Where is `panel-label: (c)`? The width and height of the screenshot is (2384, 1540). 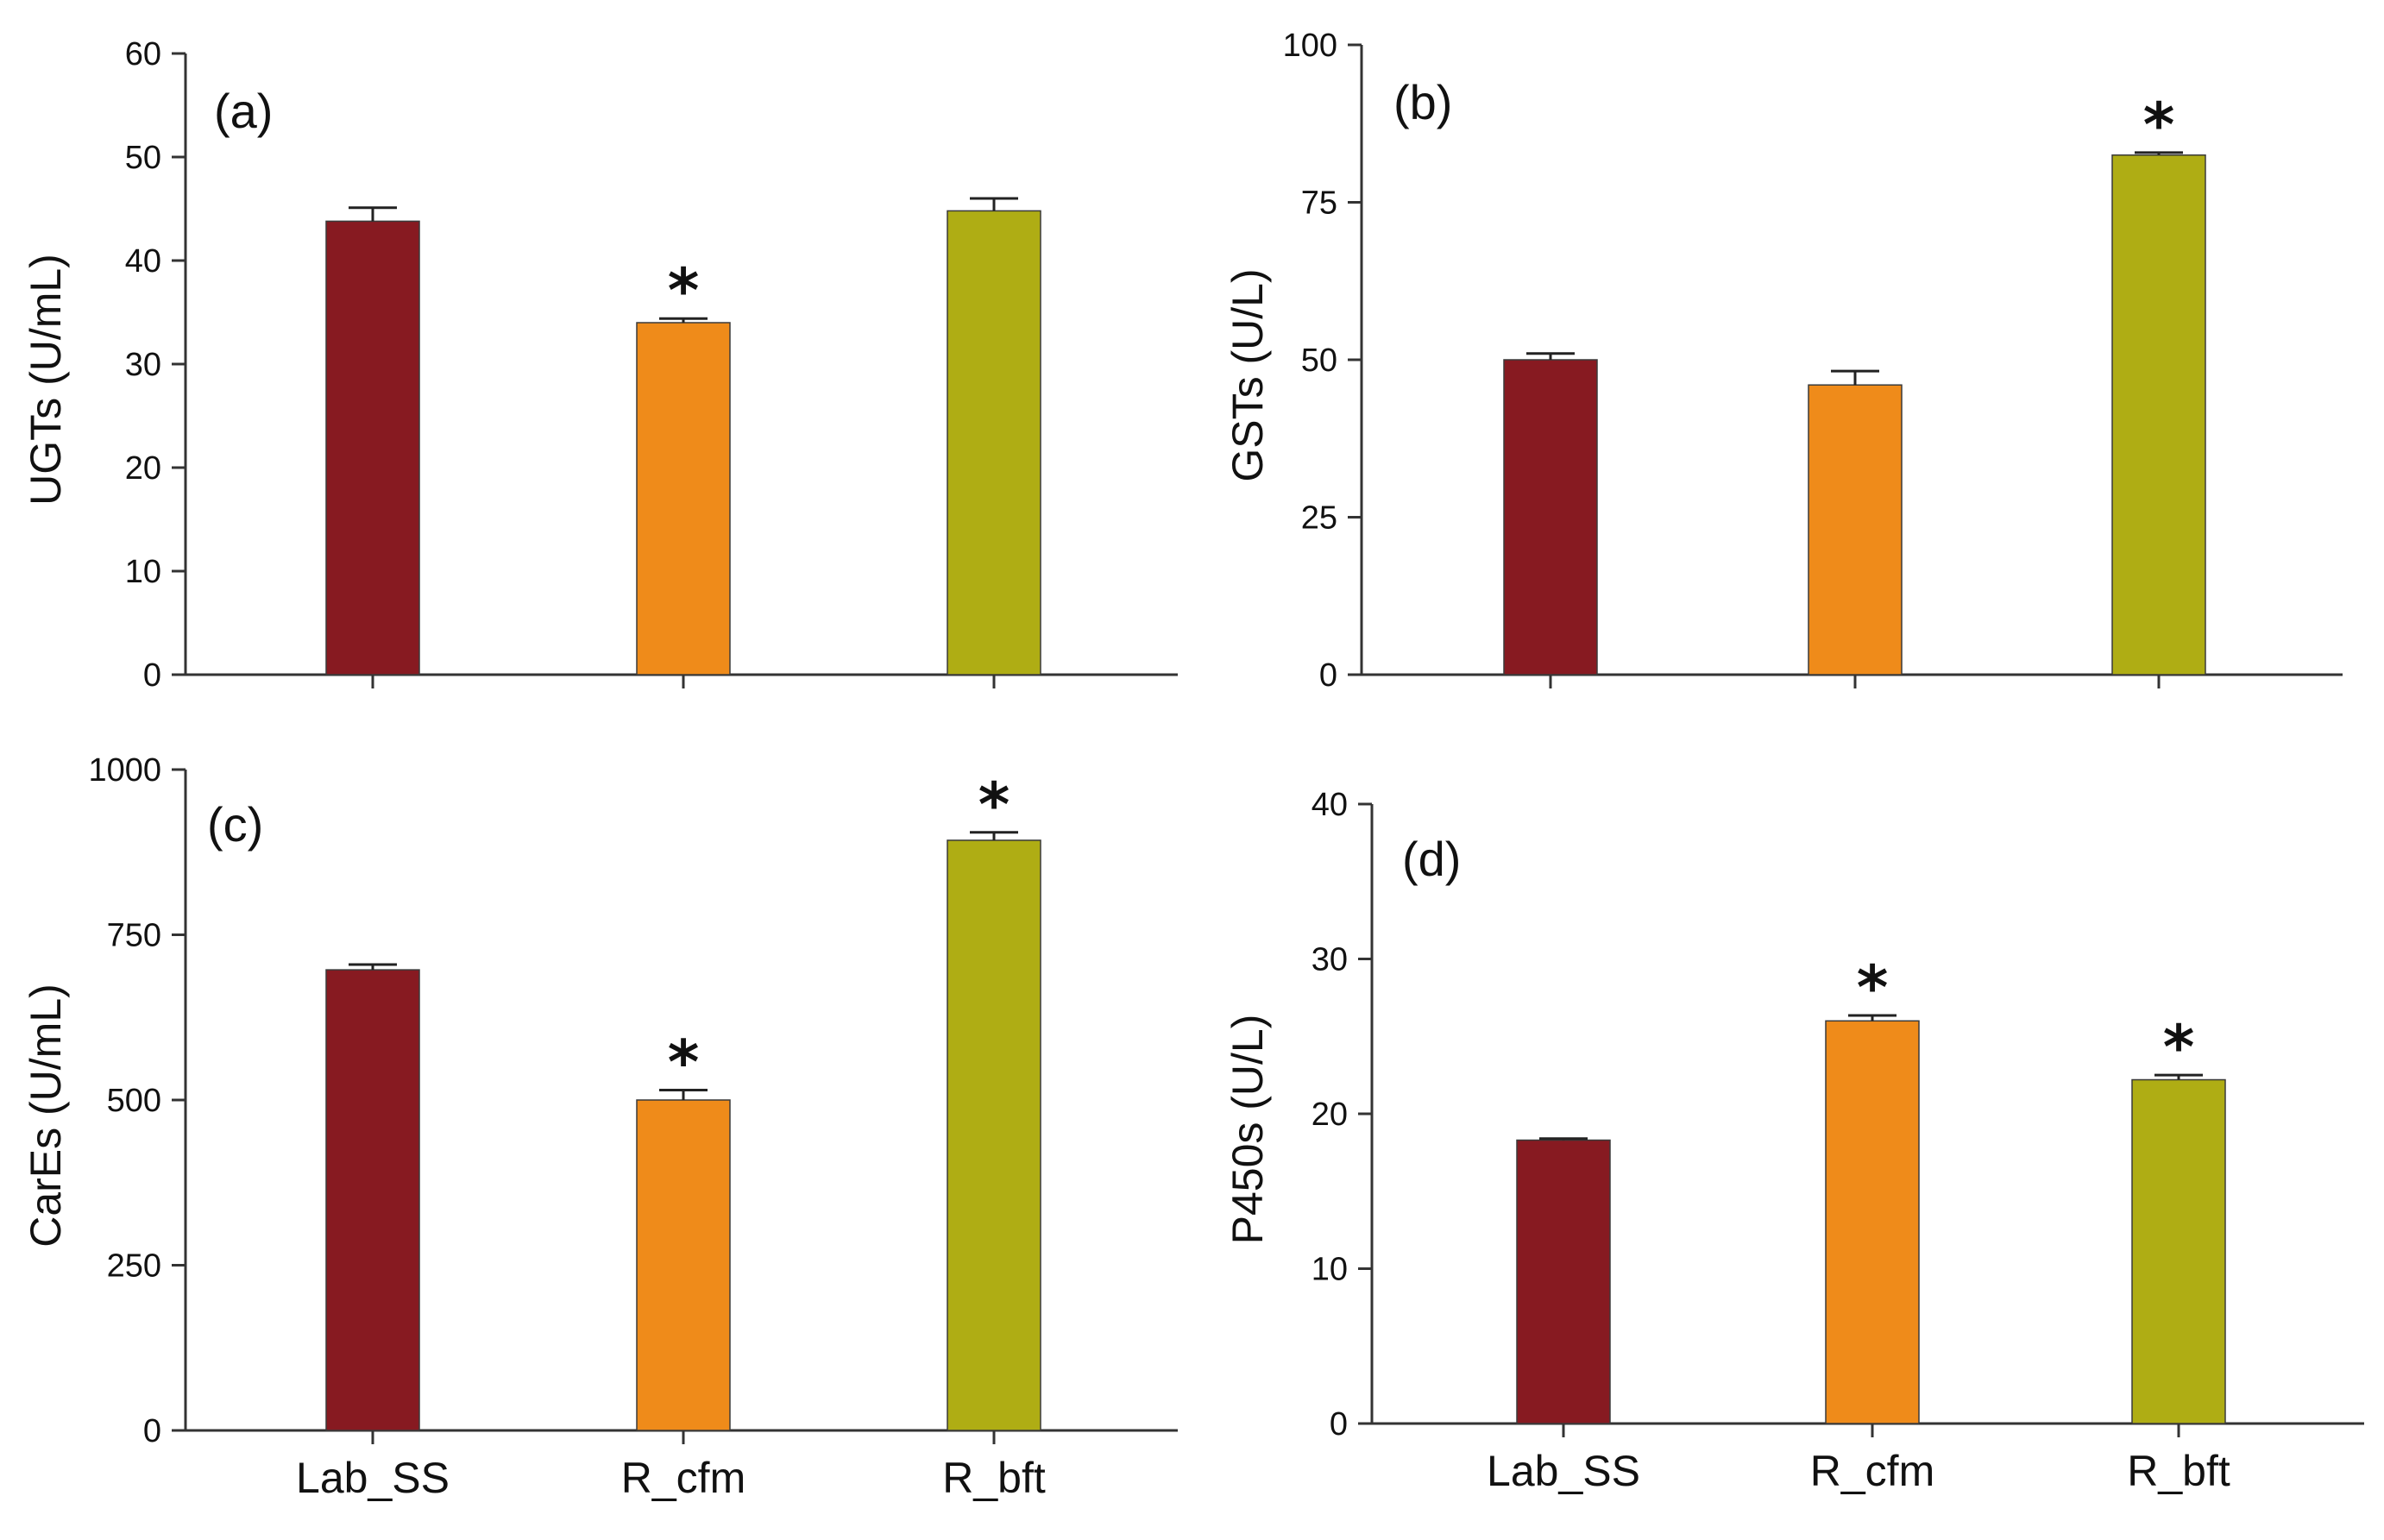 panel-label: (c) is located at coordinates (235, 825).